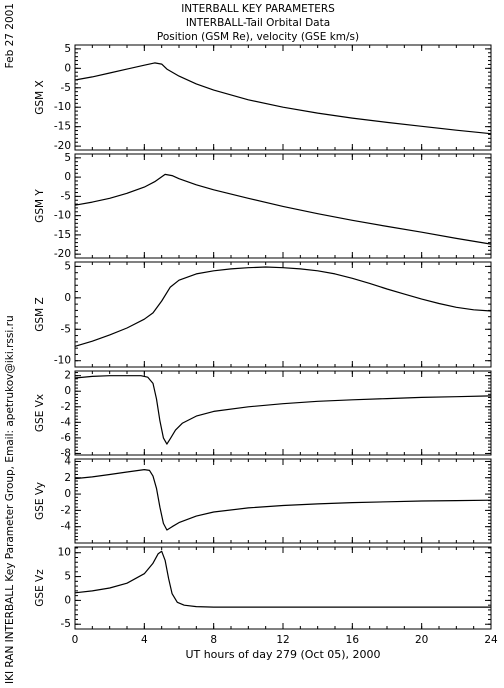 This screenshot has width=504, height=688. I want to click on y-tick-label: 10, so click(64, 553).